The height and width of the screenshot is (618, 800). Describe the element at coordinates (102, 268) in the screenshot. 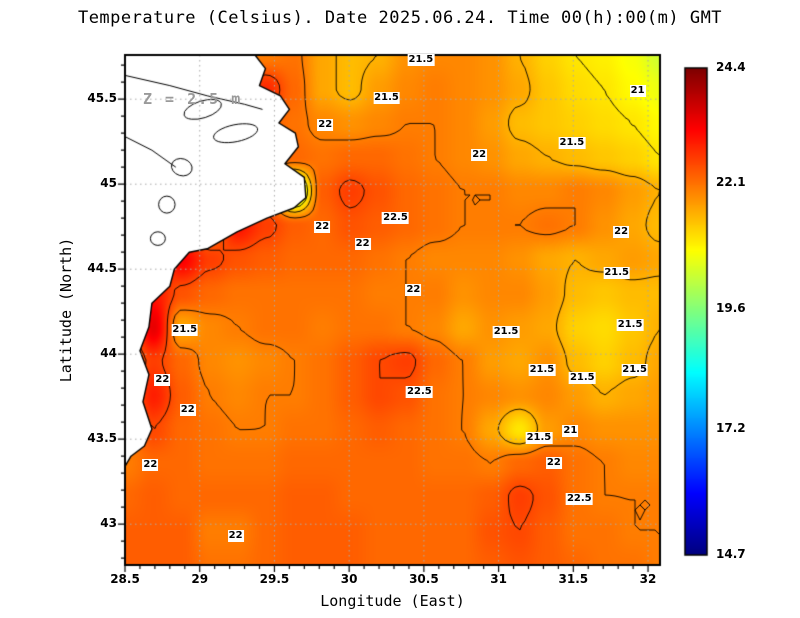

I see `y-tick-label: 44.5` at that location.